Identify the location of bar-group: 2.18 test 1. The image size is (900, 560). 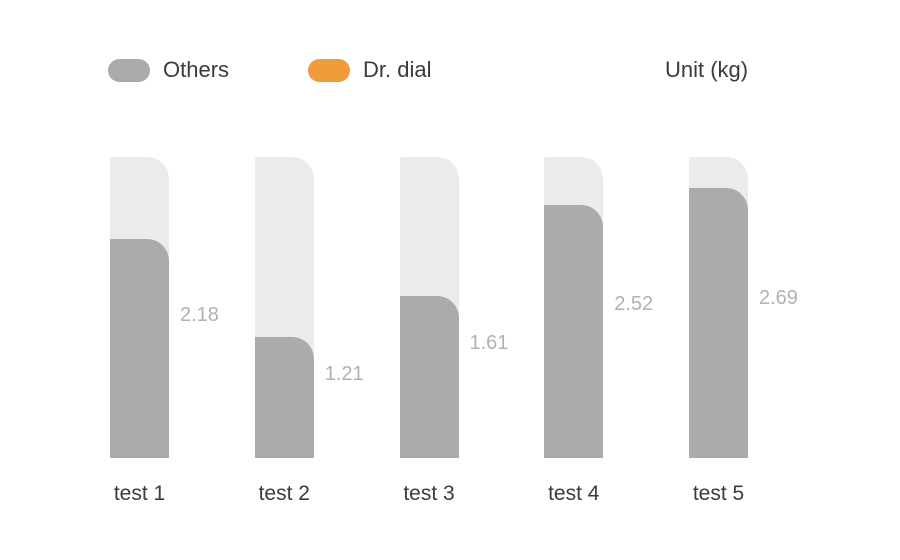
(164, 331).